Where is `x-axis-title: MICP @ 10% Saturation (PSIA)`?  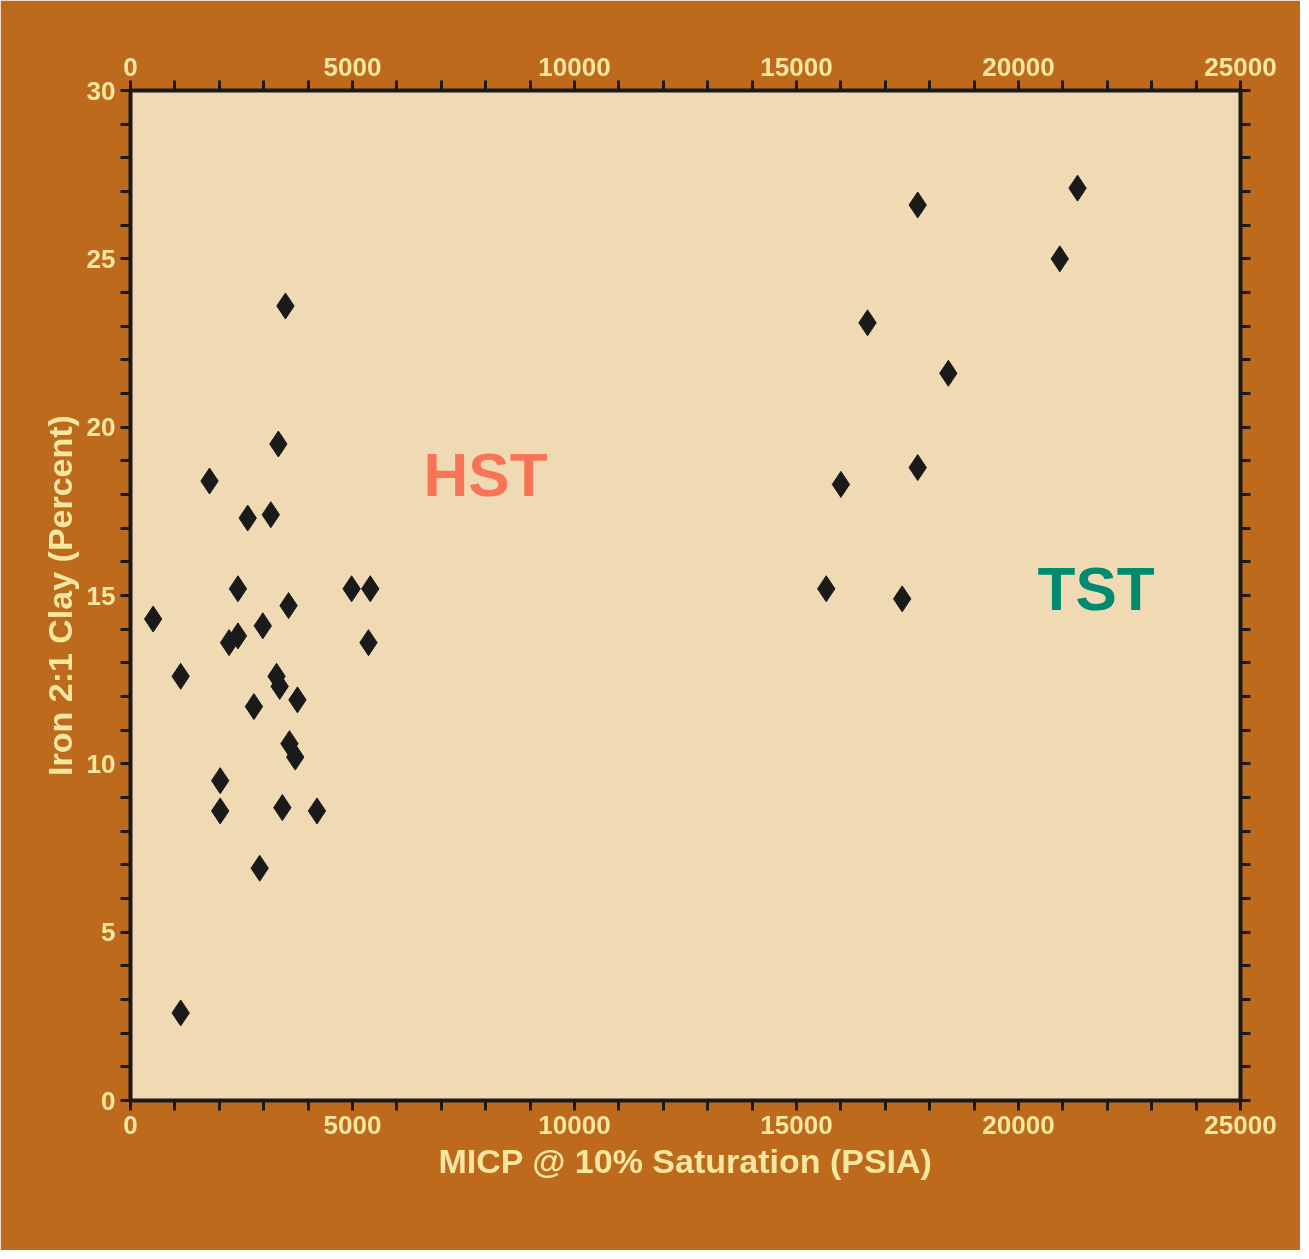
x-axis-title: MICP @ 10% Saturation (PSIA) is located at coordinates (685, 1160).